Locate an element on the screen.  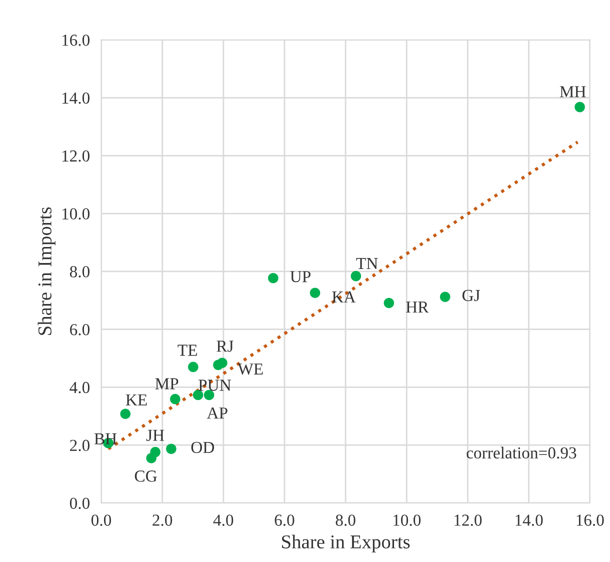
x-tick-label: 14.0 is located at coordinates (529, 520).